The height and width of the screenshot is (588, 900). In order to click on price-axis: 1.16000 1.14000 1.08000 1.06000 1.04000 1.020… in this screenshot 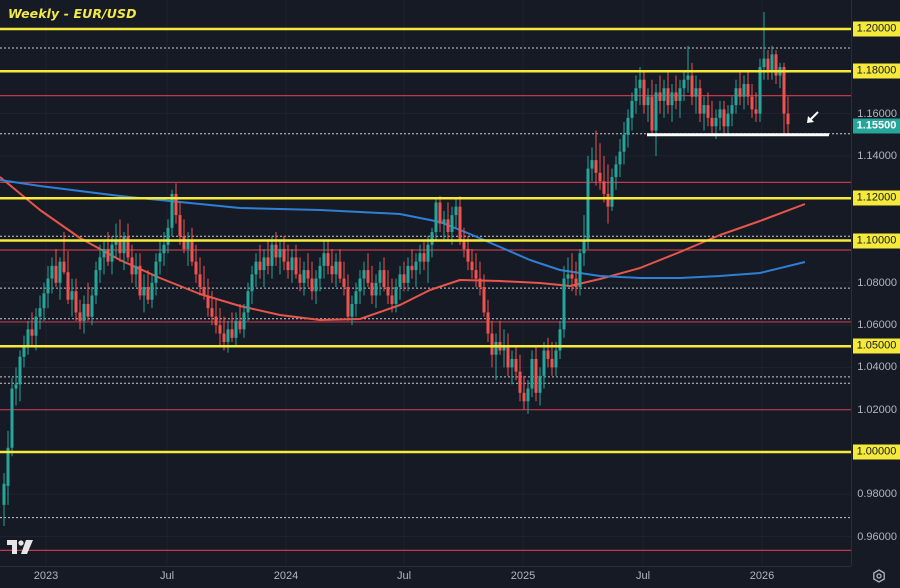, I will do `click(875, 283)`.